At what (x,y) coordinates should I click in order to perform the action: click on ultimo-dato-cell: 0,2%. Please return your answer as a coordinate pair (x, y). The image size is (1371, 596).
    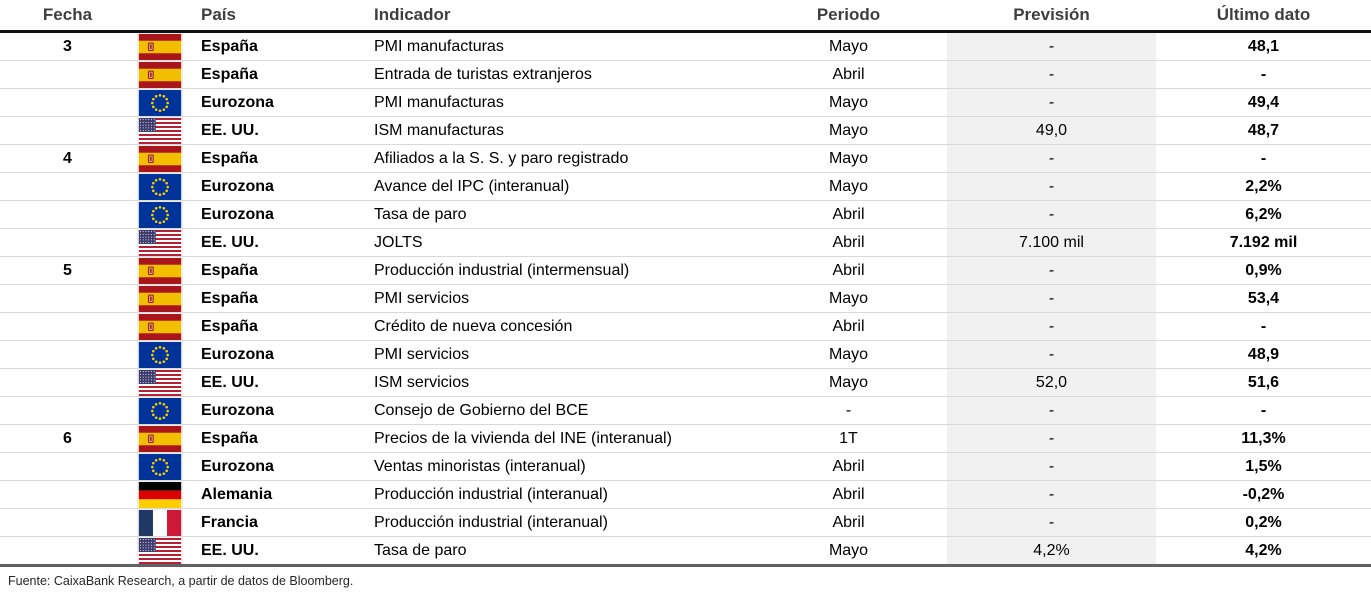
    Looking at the image, I should click on (1263, 522).